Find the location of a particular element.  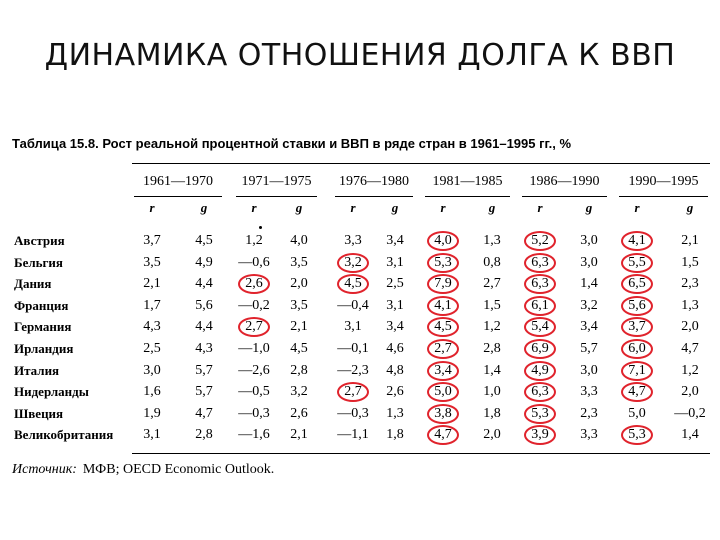

table-cell: 2,5 is located at coordinates (395, 284).